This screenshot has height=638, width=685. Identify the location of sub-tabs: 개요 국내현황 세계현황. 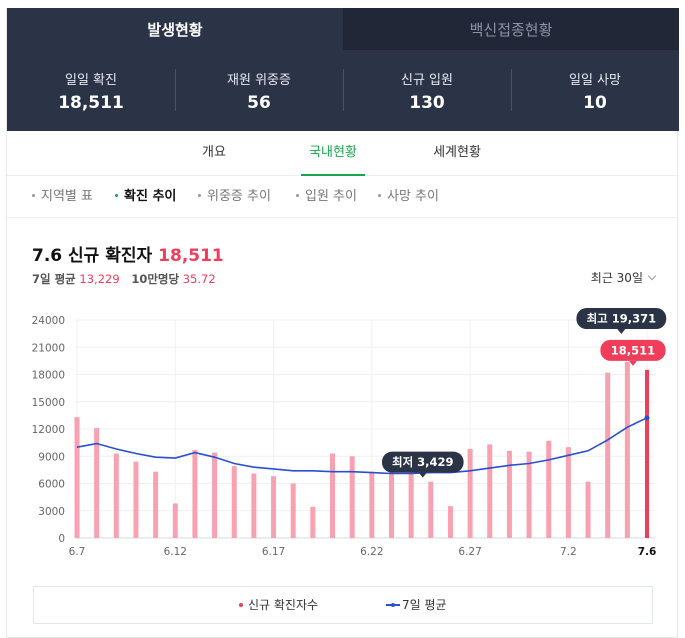
(343, 153).